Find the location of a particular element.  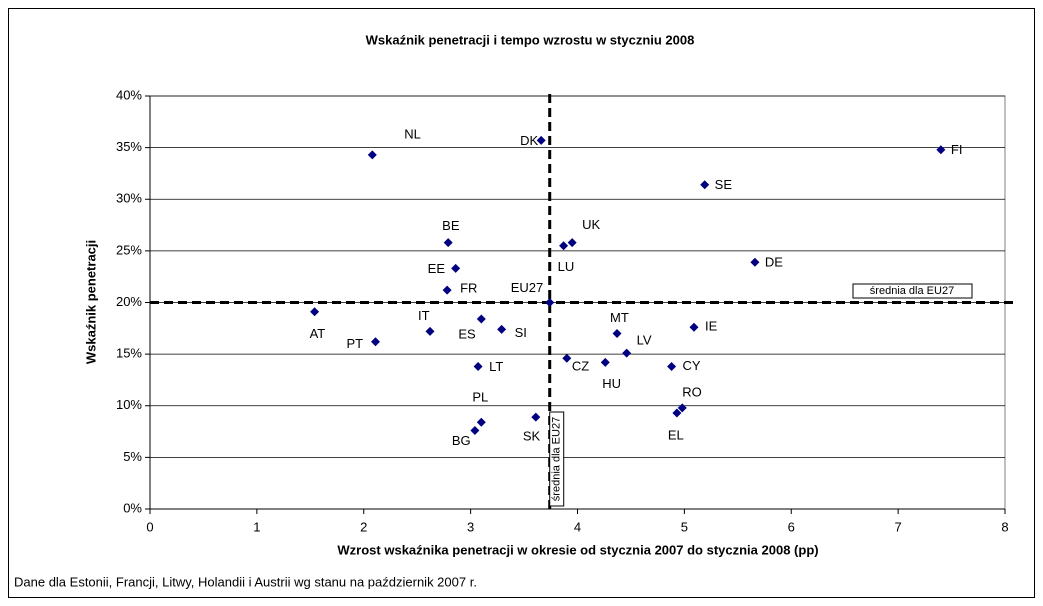

point-label: CY is located at coordinates (692, 365).